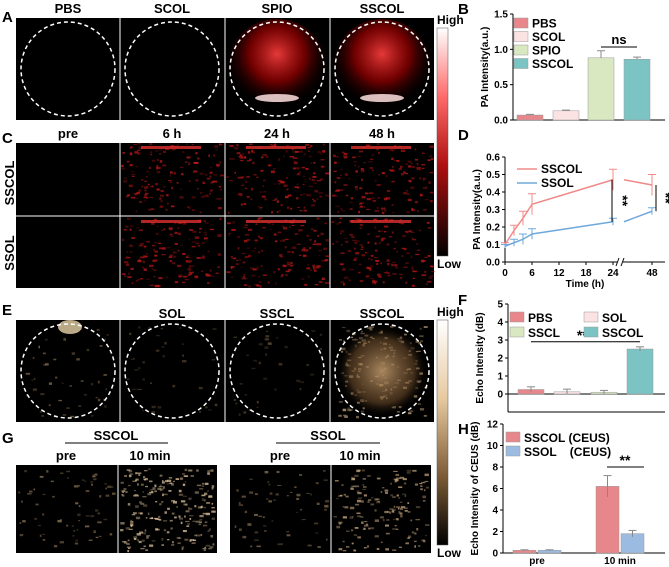 The image size is (669, 567). Describe the element at coordinates (382, 133) in the screenshot. I see `time-label-48h: 48 h` at that location.